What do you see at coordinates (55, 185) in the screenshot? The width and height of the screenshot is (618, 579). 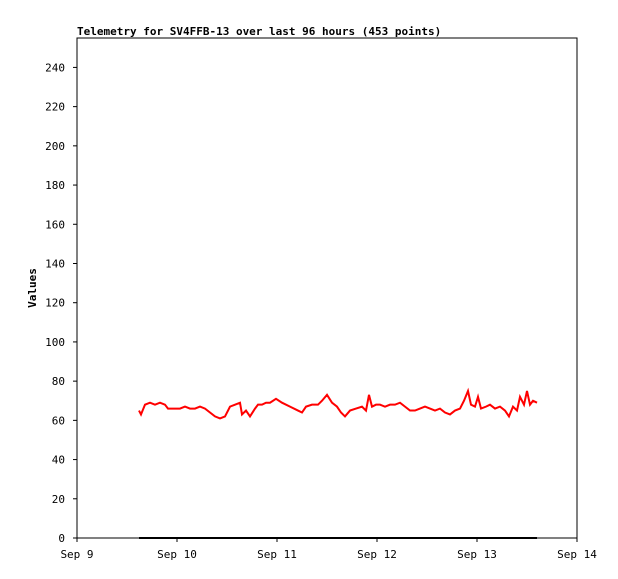 I see `y-tick-label: 180` at bounding box center [55, 185].